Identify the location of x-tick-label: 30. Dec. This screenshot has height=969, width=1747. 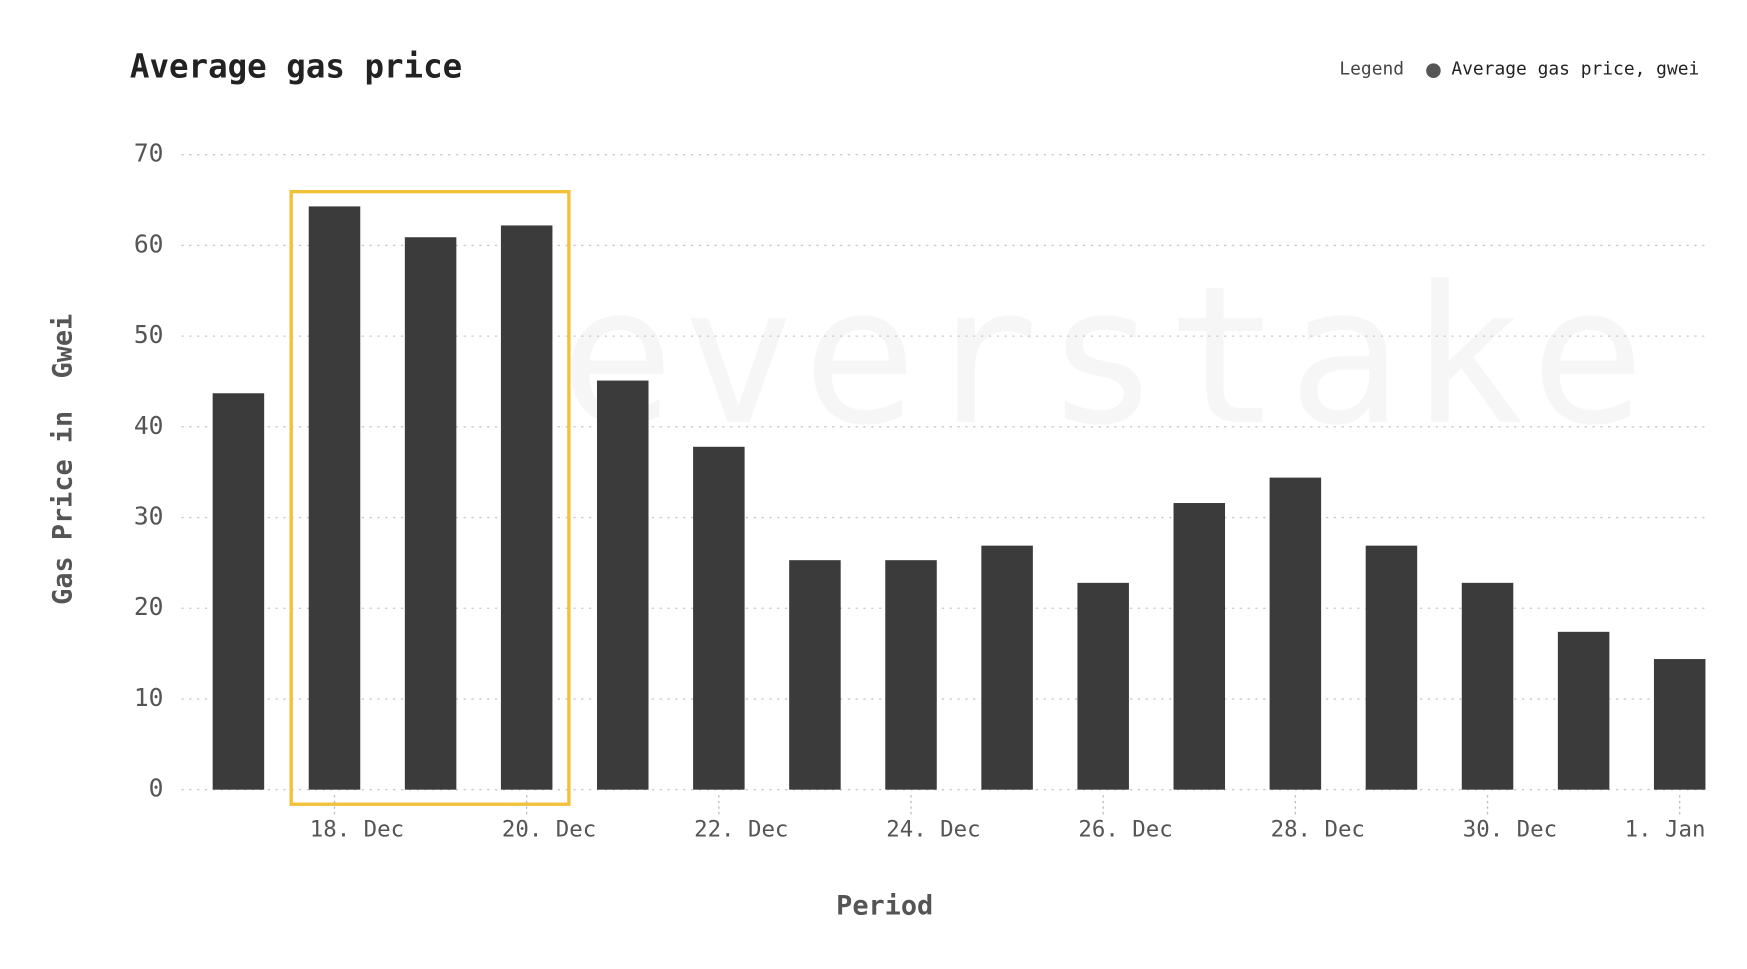
(1510, 829).